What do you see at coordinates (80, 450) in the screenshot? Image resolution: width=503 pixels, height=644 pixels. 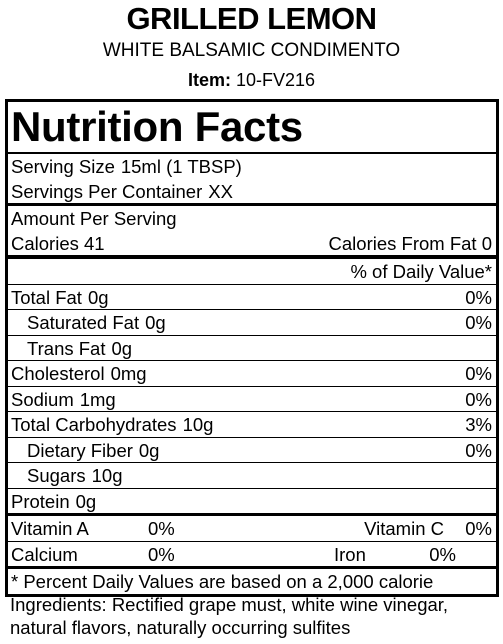 I see `nutrient-name: Dietary Fiber` at bounding box center [80, 450].